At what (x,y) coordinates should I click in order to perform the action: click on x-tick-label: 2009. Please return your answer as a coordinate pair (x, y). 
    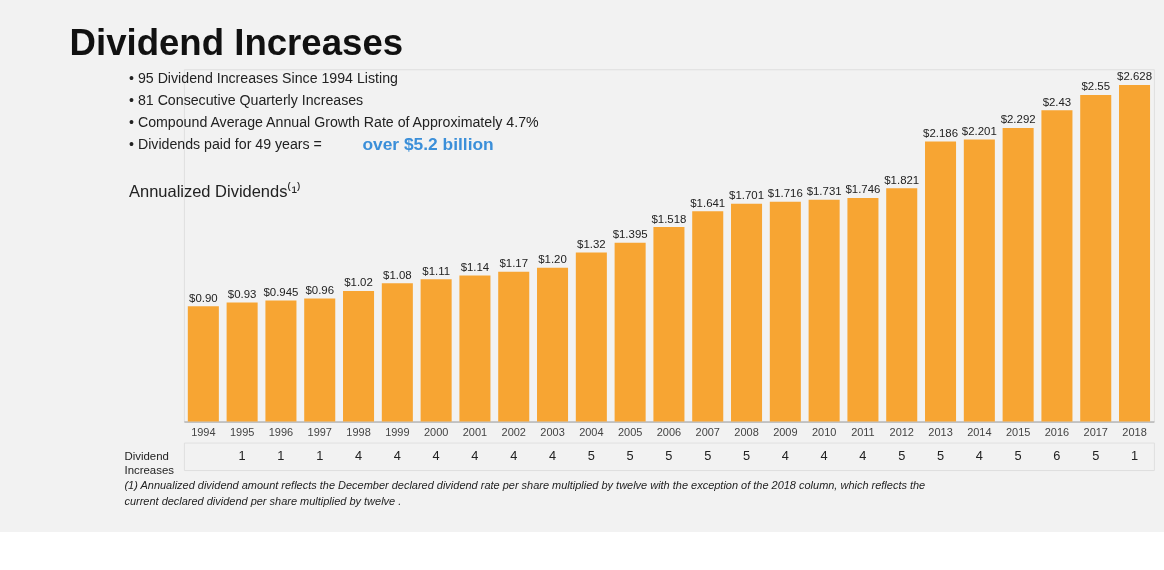
    Looking at the image, I should click on (785, 431).